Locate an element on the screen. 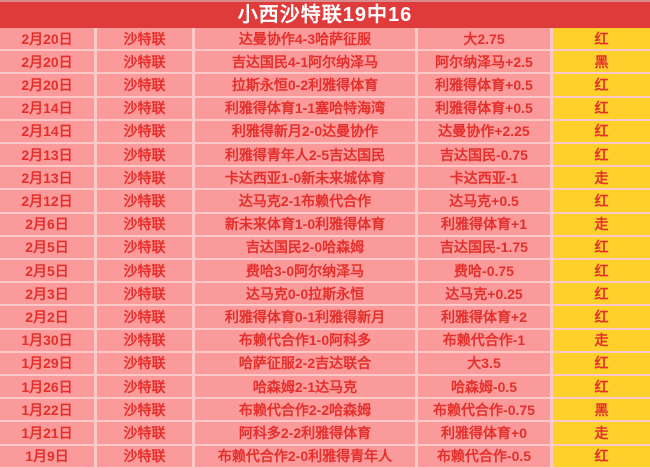  result-cell: 黑 is located at coordinates (601, 62).